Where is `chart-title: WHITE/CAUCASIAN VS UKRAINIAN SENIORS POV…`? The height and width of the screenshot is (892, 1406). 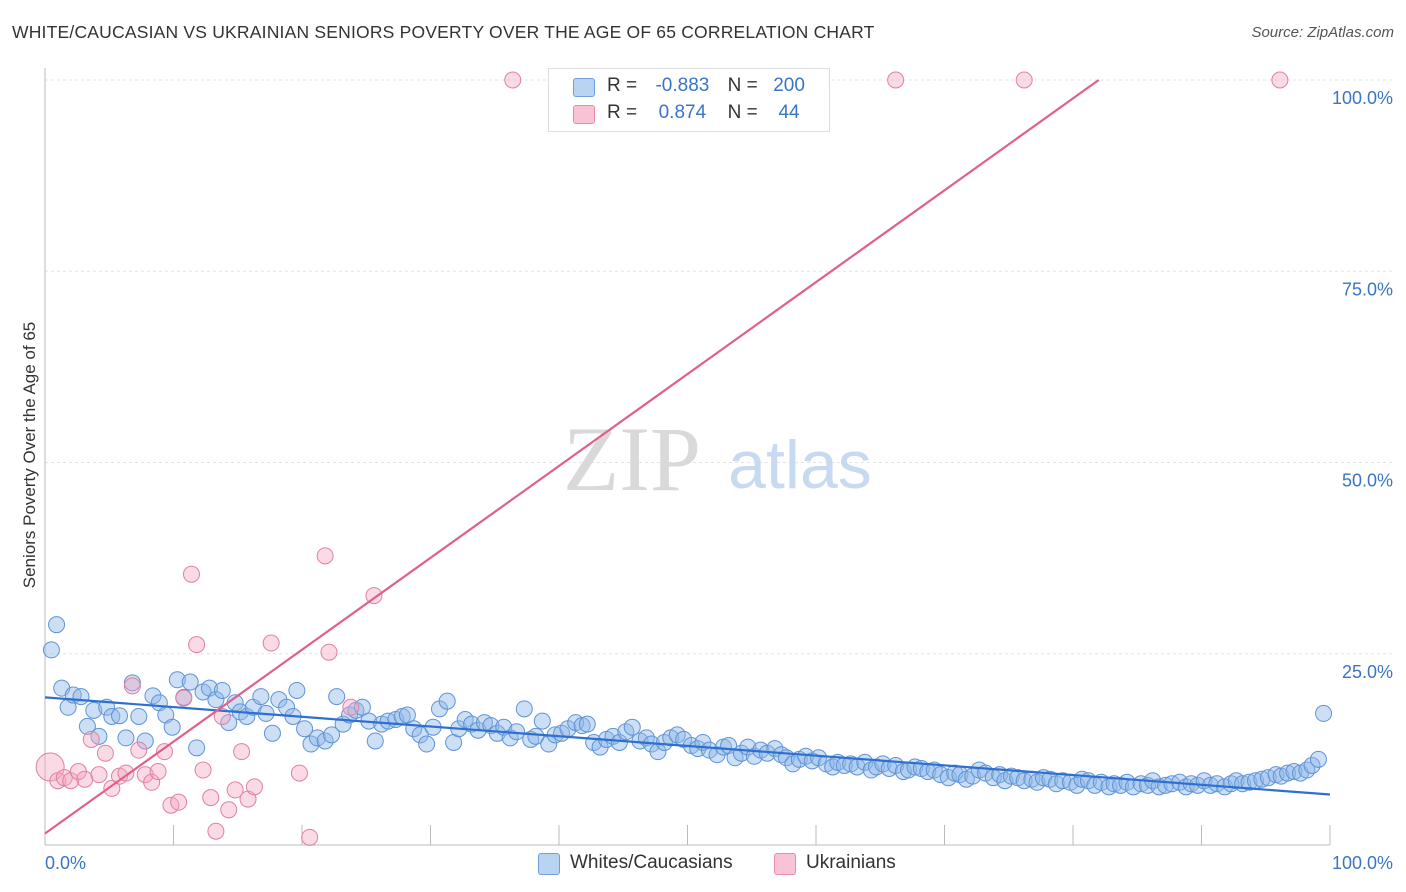
chart-title: WHITE/CAUCASIAN VS UKRAINIAN SENIORS POV… is located at coordinates (443, 32).